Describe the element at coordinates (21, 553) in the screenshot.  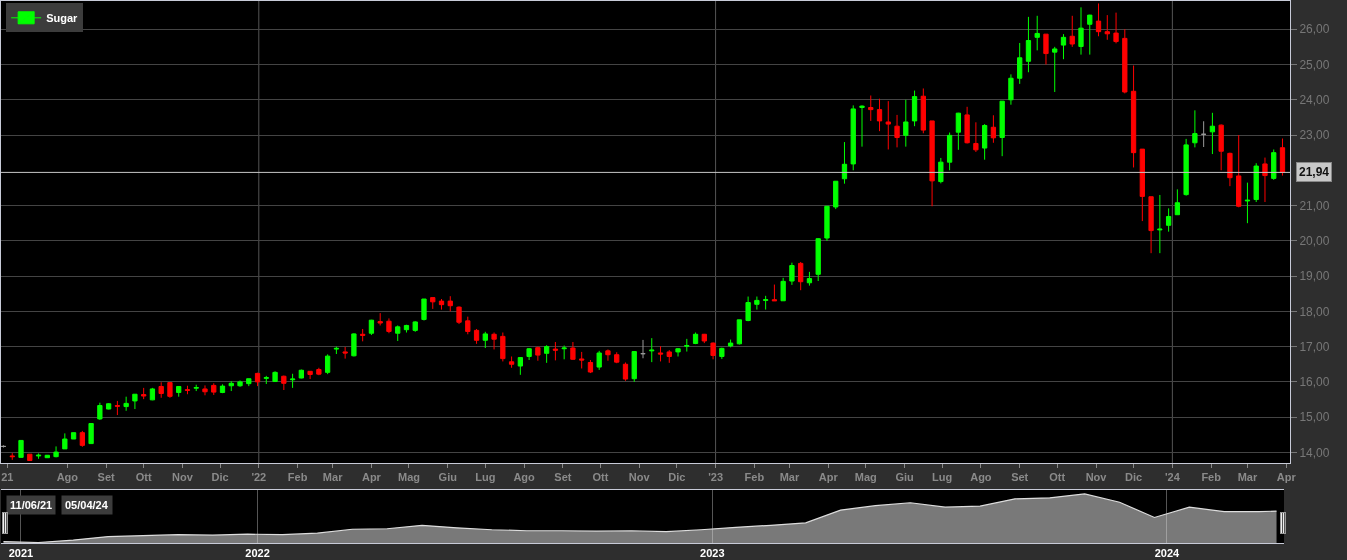
I see `x-tick-label: 2021` at that location.